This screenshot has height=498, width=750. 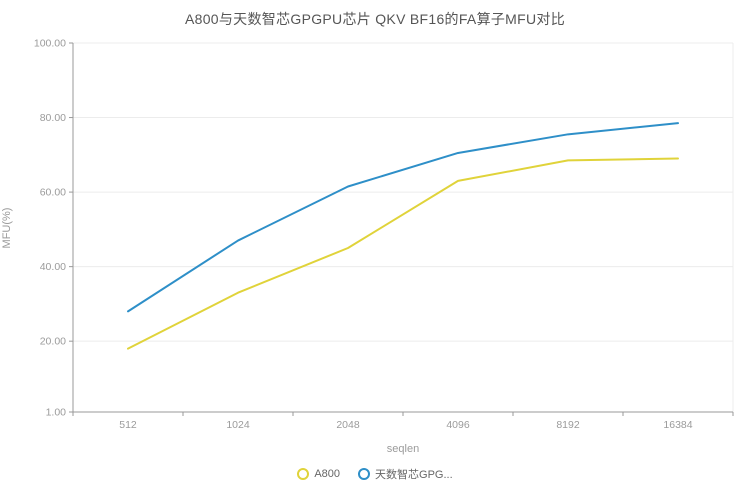 What do you see at coordinates (50, 44) in the screenshot?
I see `y-tick-label: 100.00` at bounding box center [50, 44].